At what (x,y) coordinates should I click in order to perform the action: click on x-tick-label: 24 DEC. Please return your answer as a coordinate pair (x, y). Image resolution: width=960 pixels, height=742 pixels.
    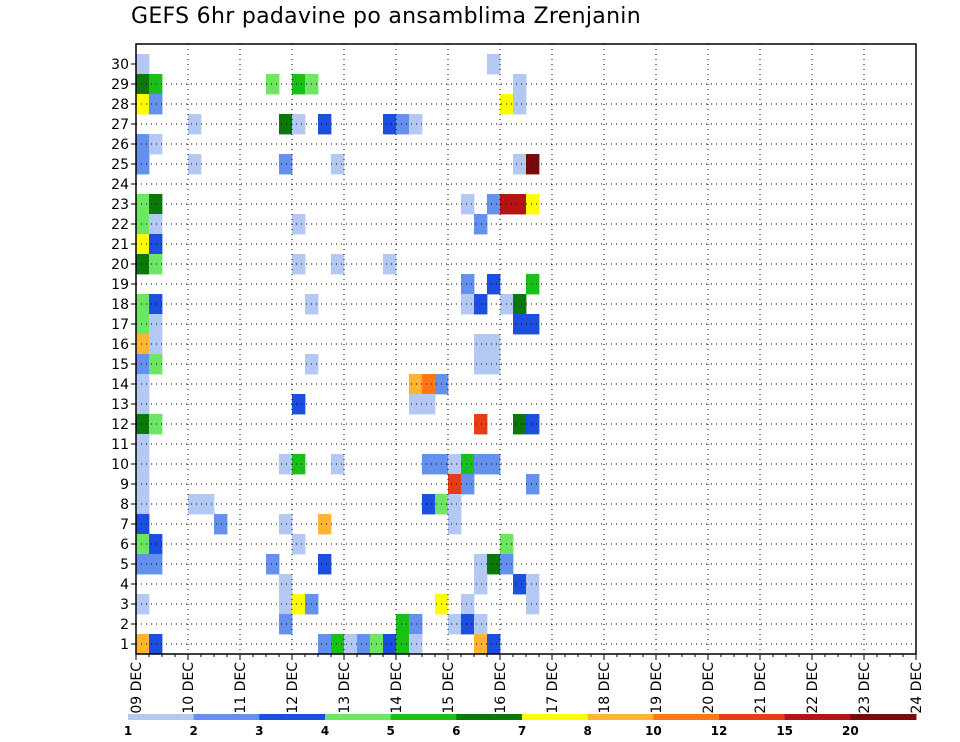
    Looking at the image, I should click on (917, 688).